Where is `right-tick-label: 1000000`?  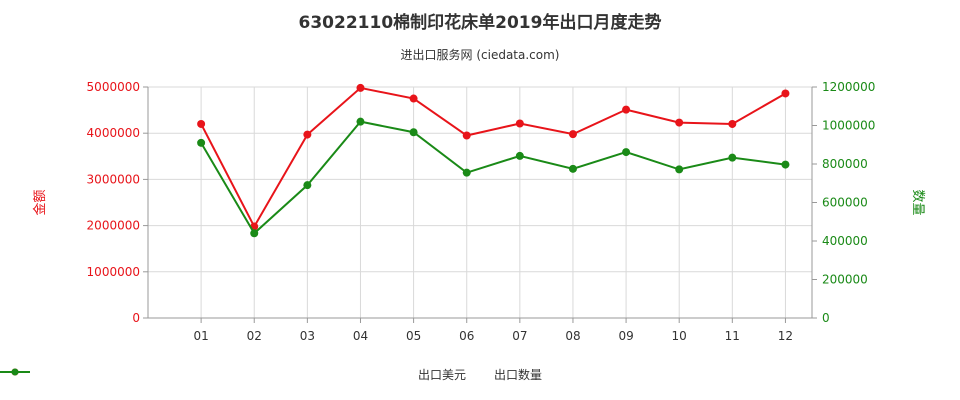
right-tick-label: 1000000 is located at coordinates (848, 126).